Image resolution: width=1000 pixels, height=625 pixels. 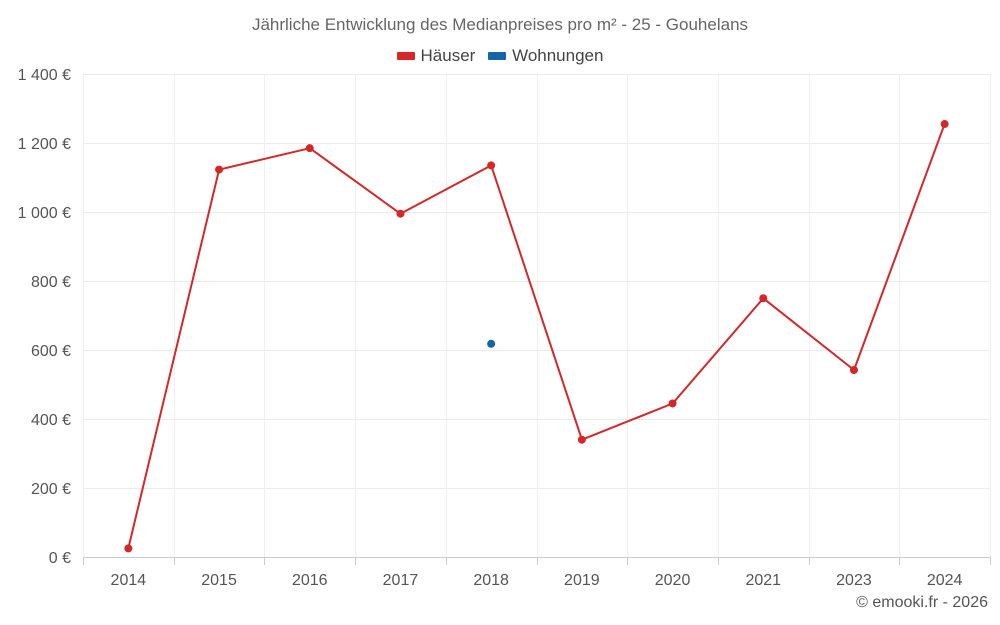 I want to click on y-tick-label: 1 400 €, so click(x=44, y=75).